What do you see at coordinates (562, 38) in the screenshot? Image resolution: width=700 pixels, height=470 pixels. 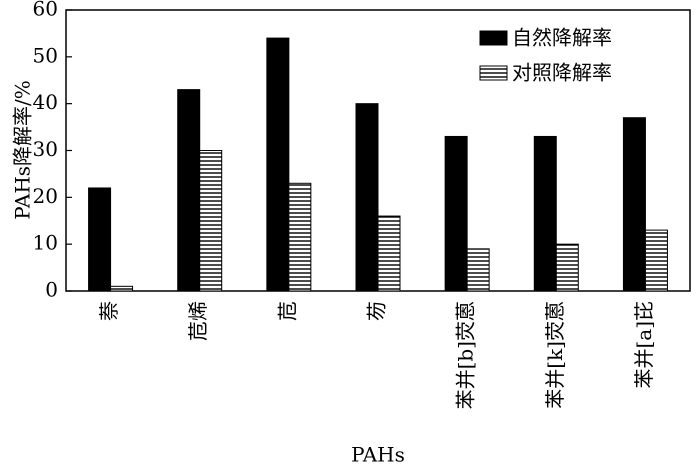 I see `legend-label-natural: 自然降解率` at bounding box center [562, 38].